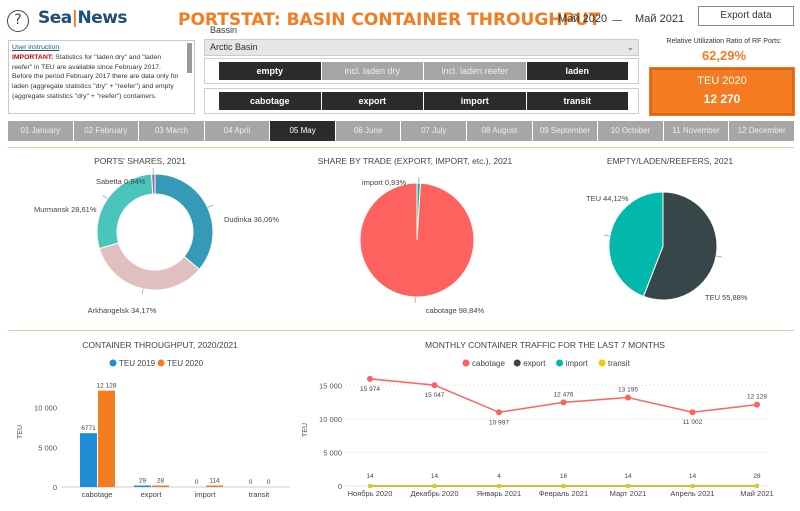 This screenshot has height=511, width=800. I want to click on trade-import-button: import, so click(475, 101).